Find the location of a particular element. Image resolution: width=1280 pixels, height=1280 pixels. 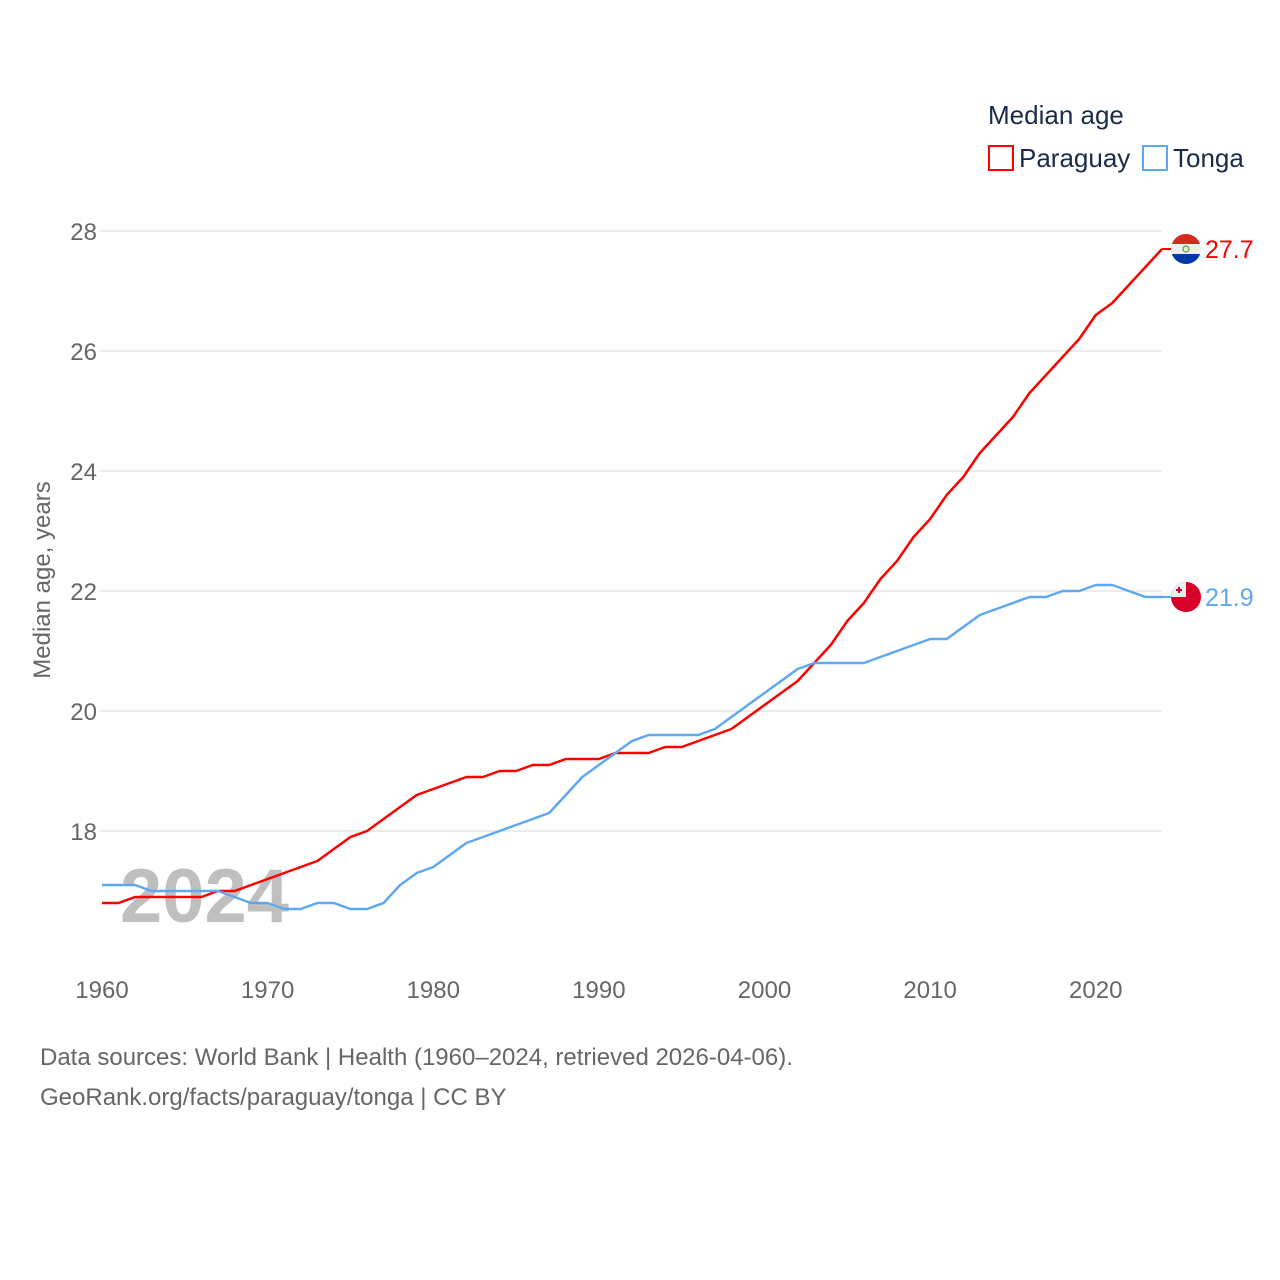

flag-cross is located at coordinates (1179, 590).